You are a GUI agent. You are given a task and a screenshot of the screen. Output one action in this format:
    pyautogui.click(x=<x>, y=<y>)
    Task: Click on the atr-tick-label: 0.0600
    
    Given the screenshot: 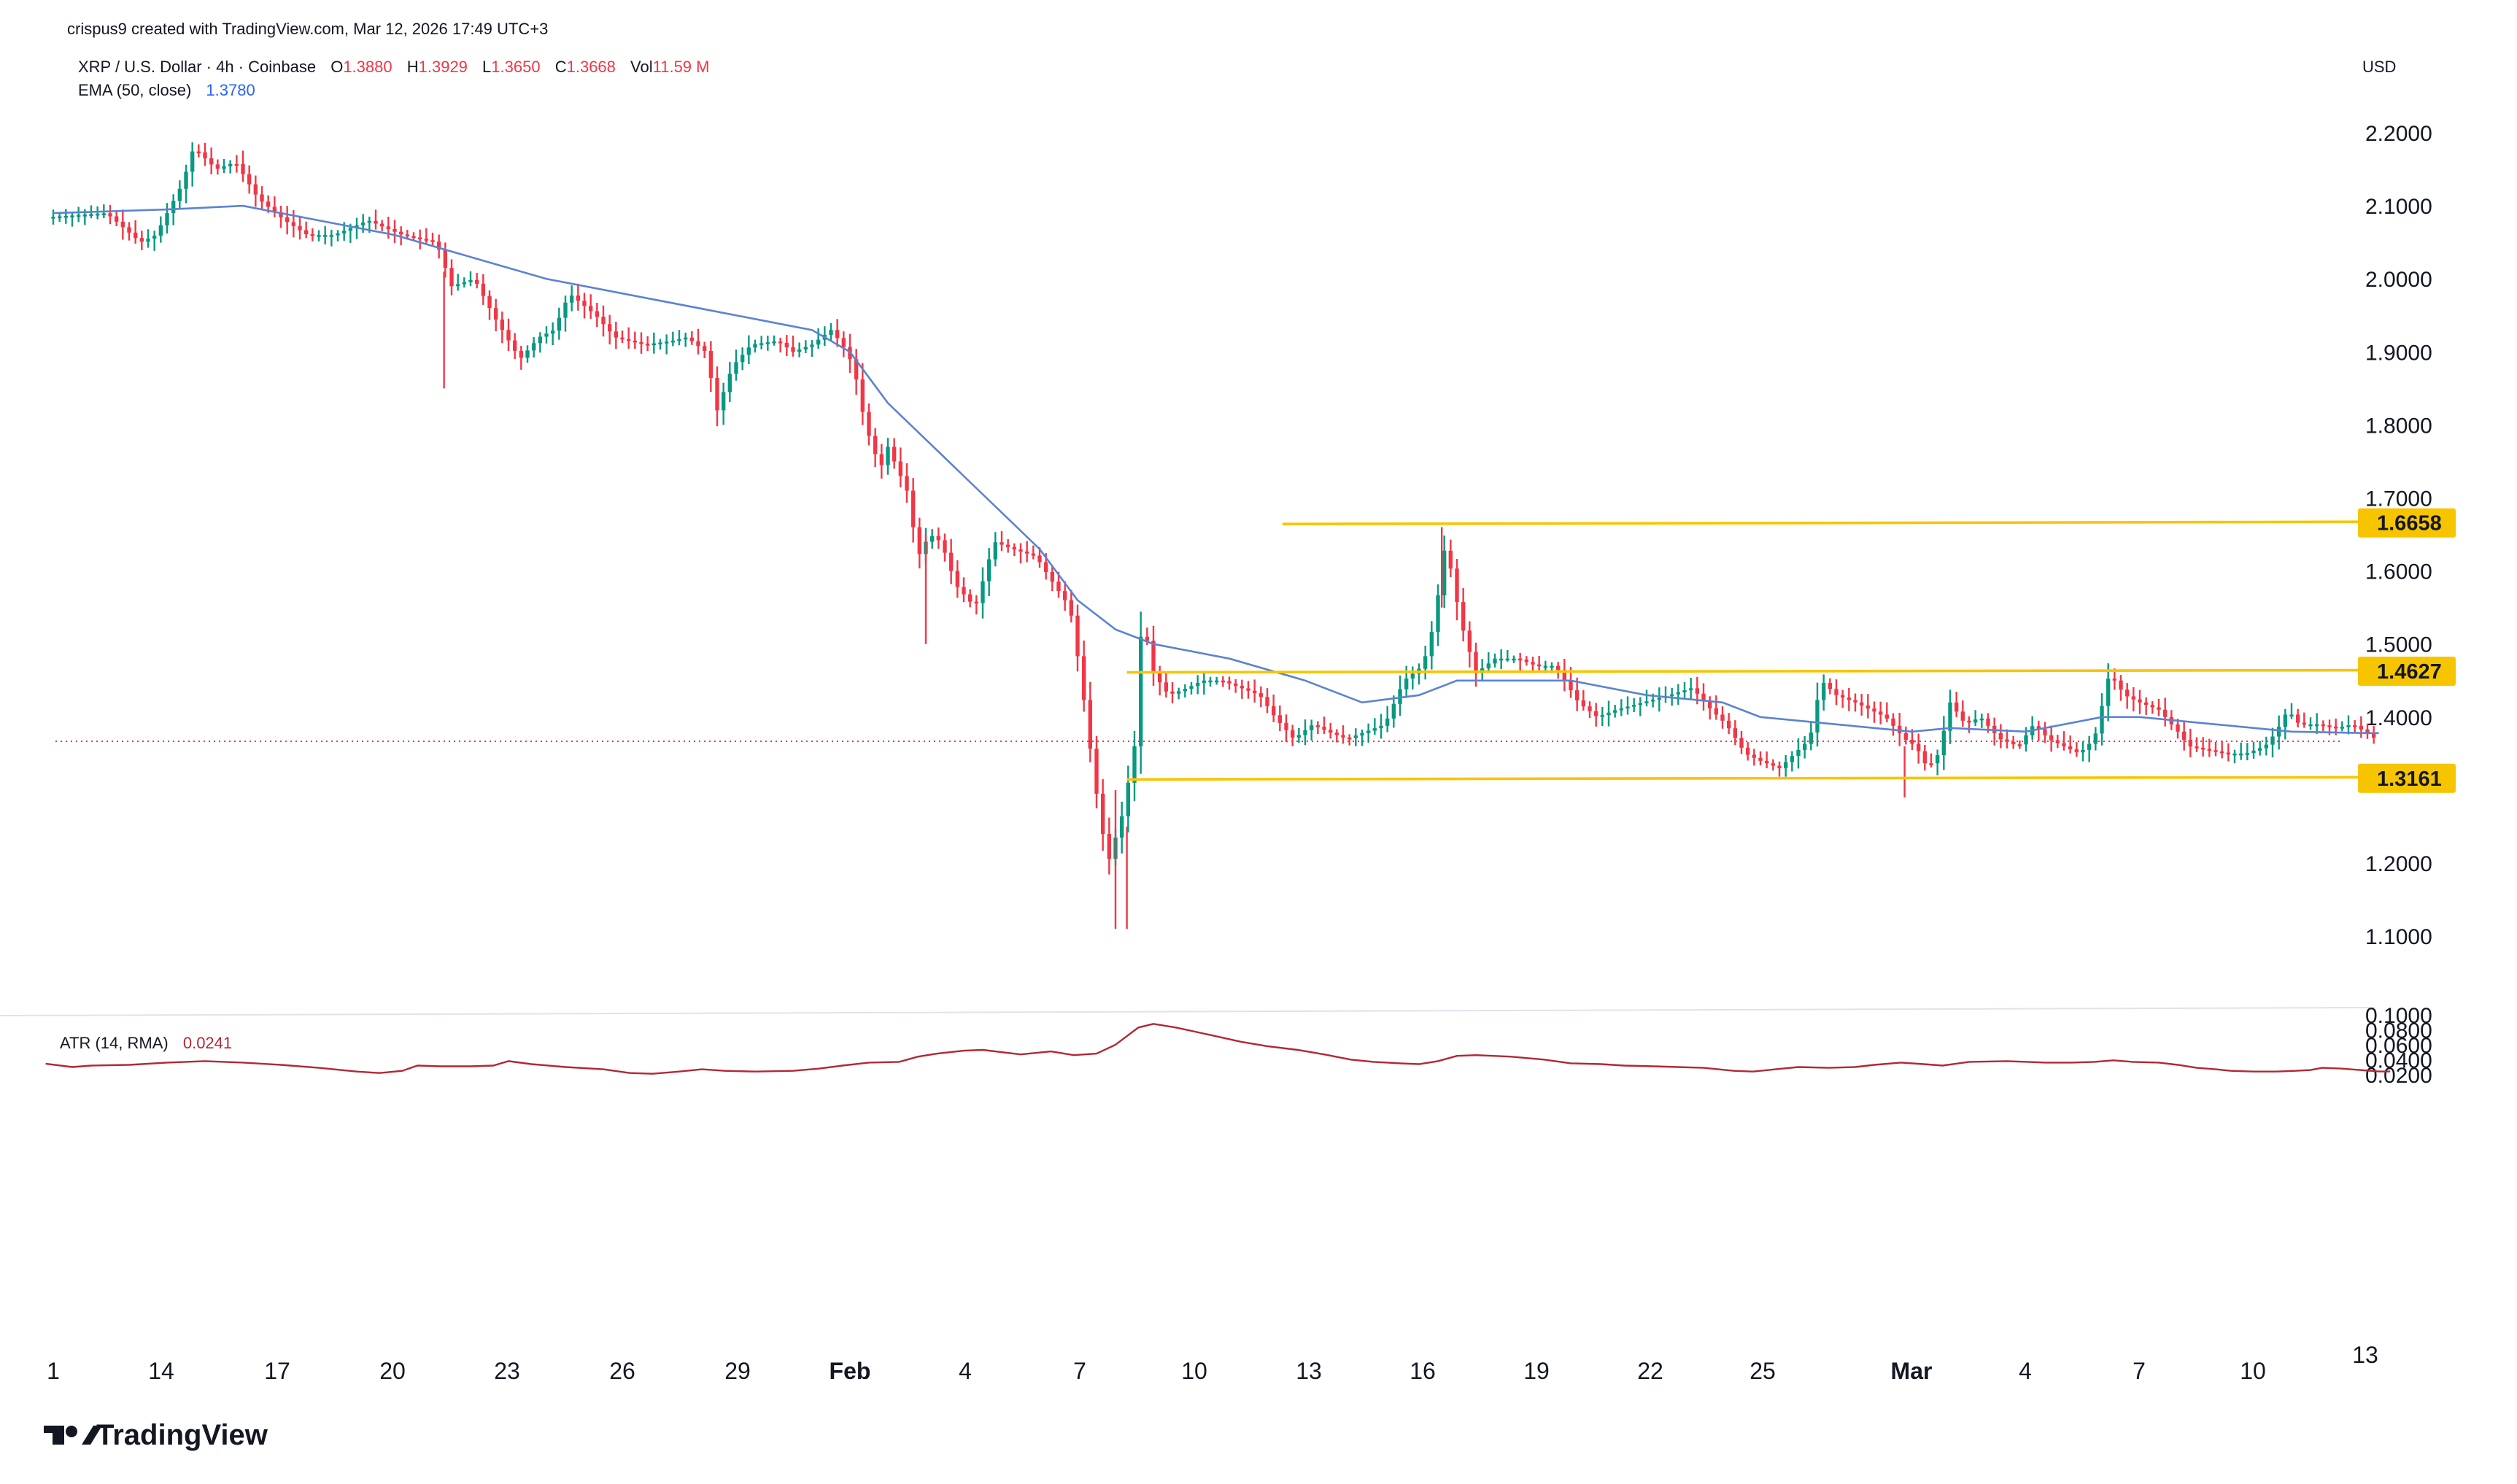 What is the action you would take?
    pyautogui.click(x=2398, y=1046)
    